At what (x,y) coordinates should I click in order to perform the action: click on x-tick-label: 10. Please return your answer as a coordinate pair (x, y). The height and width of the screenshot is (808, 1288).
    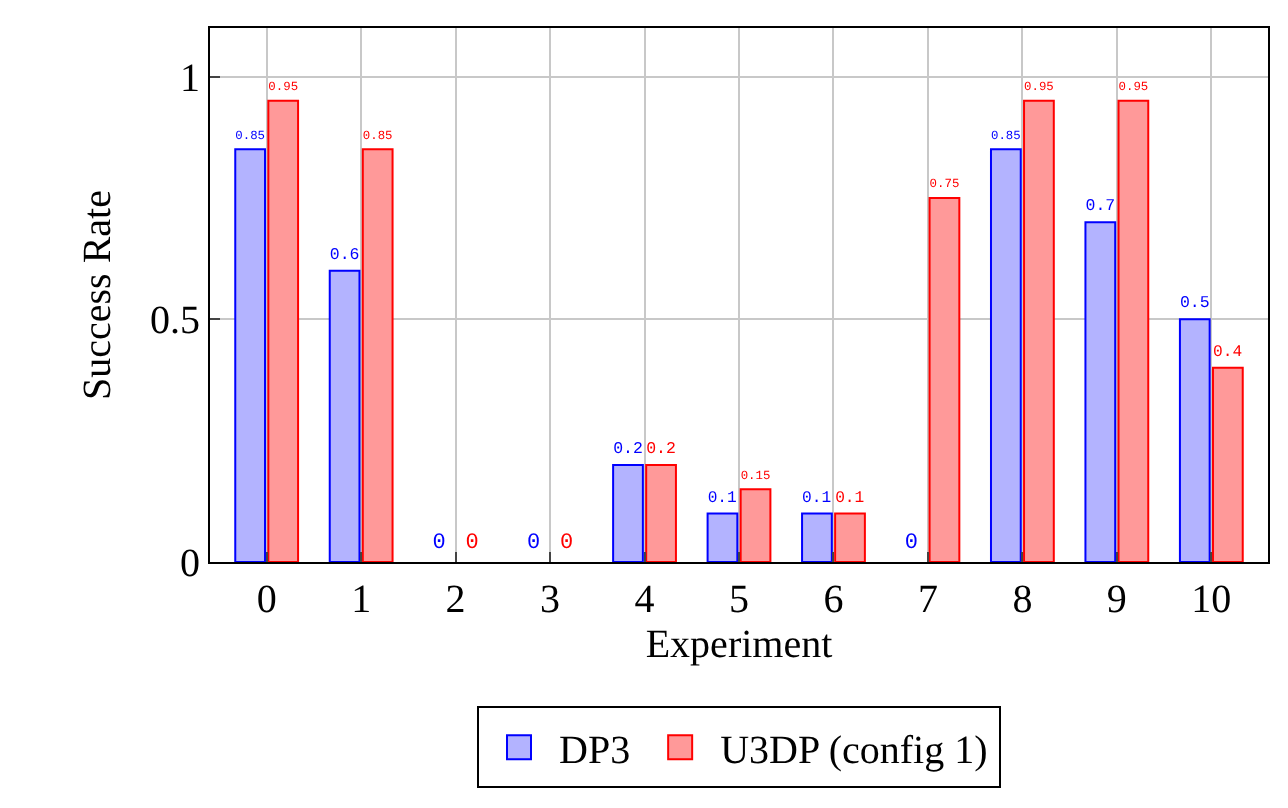
    Looking at the image, I should click on (1211, 600).